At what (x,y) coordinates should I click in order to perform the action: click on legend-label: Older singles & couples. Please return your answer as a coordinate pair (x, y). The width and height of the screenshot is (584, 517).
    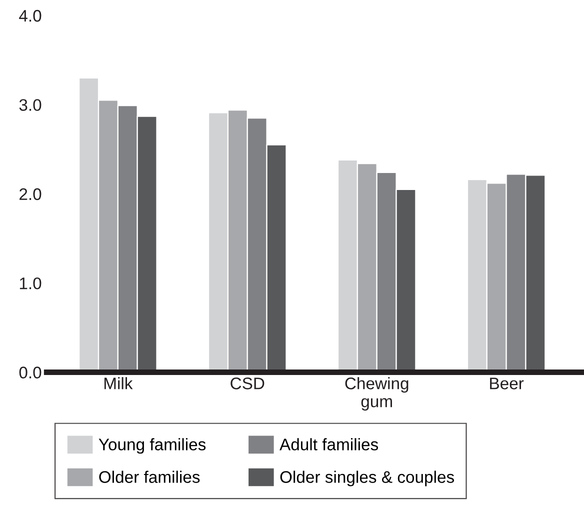
    Looking at the image, I should click on (367, 478).